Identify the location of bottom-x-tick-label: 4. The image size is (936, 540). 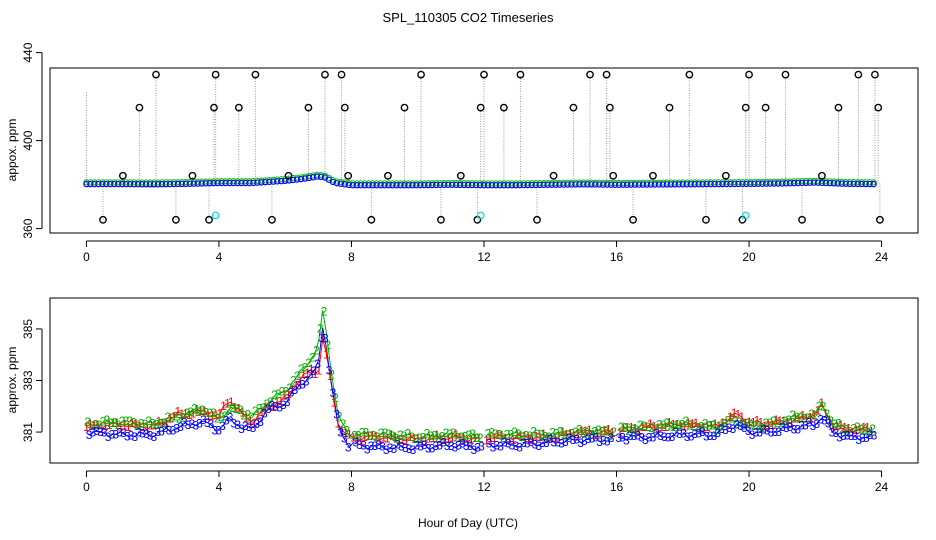
(219, 487).